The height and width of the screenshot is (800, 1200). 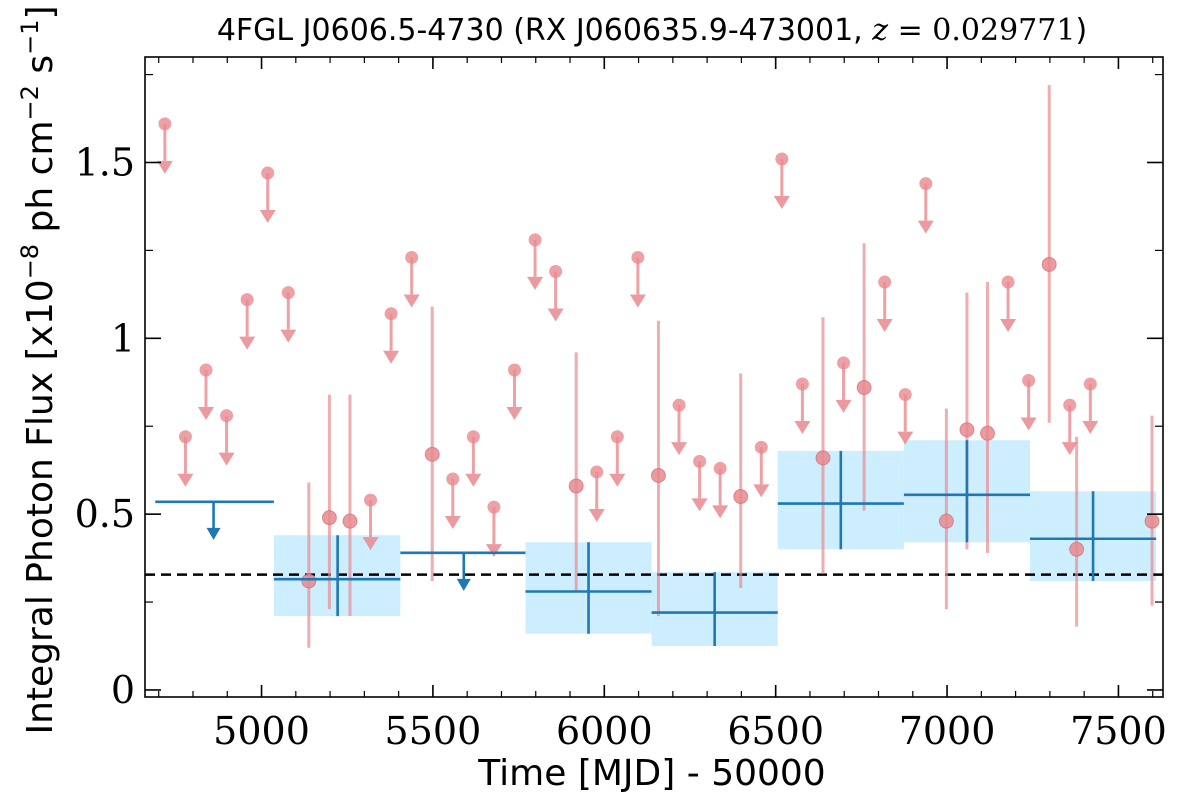 What do you see at coordinates (1118, 731) in the screenshot?
I see `x-tick-label: 7500` at bounding box center [1118, 731].